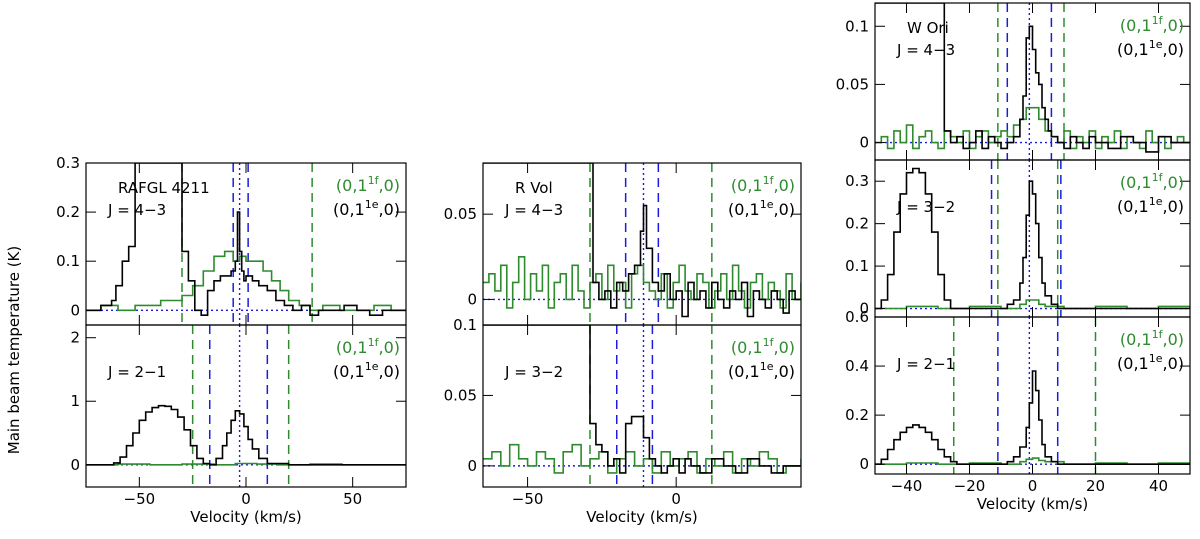 Image resolution: width=1200 pixels, height=539 pixels. Describe the element at coordinates (164, 188) in the screenshot. I see `source-label: RAFGL 4211` at that location.